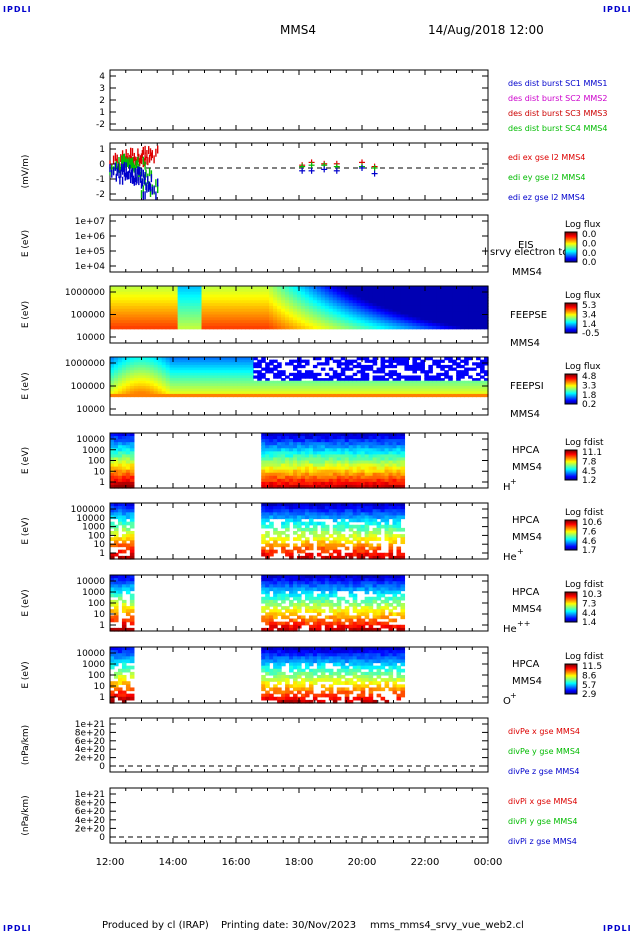 The width and height of the screenshot is (630, 934). I want to click on feepsi-colorbar-cell, so click(571, 381).